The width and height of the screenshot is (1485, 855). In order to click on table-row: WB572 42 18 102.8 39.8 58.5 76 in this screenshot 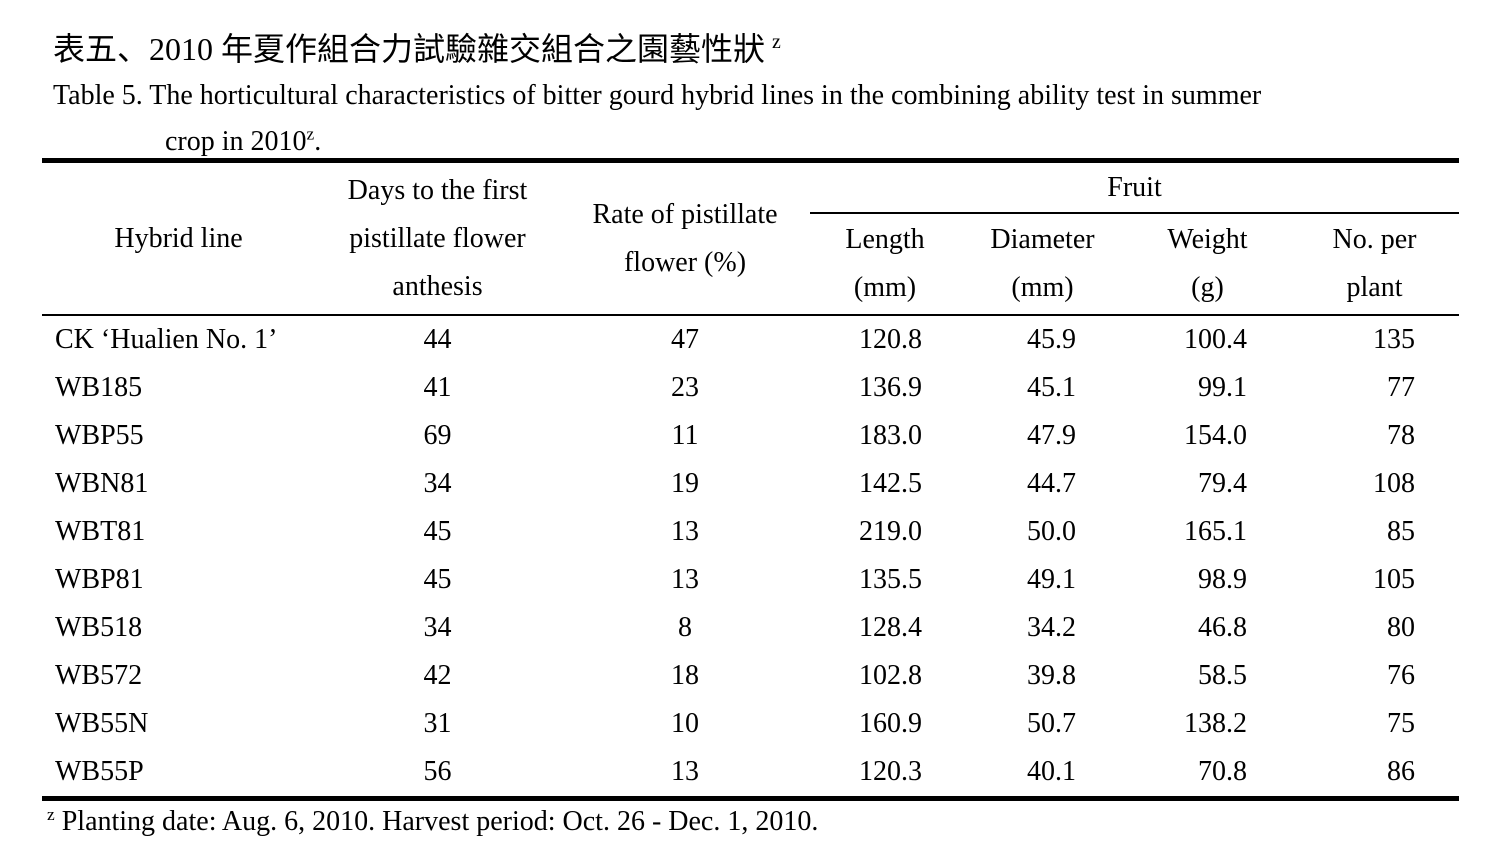, I will do `click(750, 676)`.